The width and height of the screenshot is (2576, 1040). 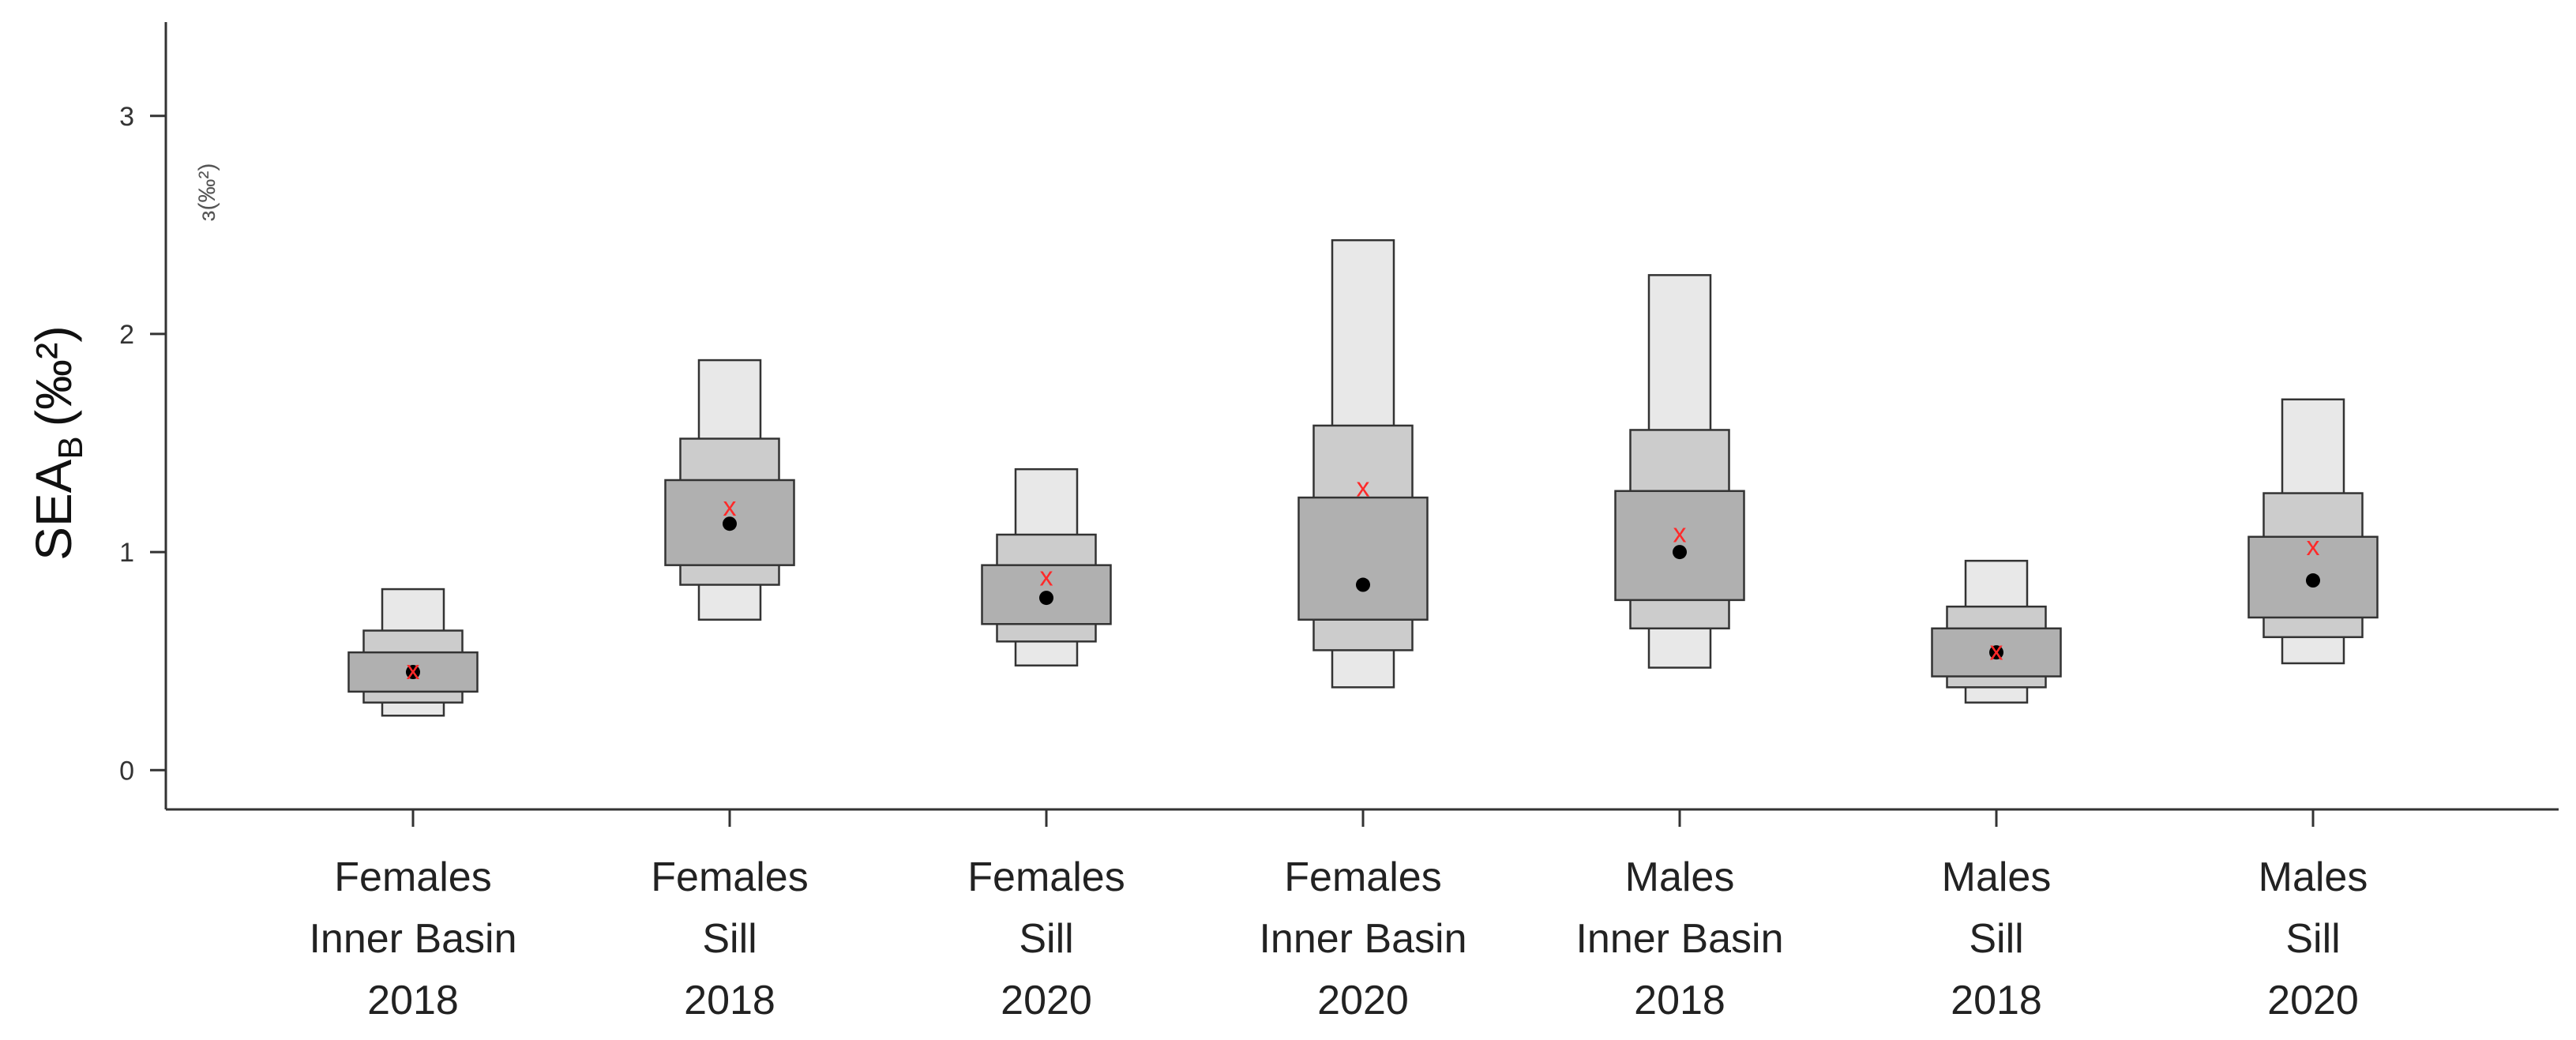 What do you see at coordinates (53, 509) in the screenshot?
I see `y-axis-title-main: SEA` at bounding box center [53, 509].